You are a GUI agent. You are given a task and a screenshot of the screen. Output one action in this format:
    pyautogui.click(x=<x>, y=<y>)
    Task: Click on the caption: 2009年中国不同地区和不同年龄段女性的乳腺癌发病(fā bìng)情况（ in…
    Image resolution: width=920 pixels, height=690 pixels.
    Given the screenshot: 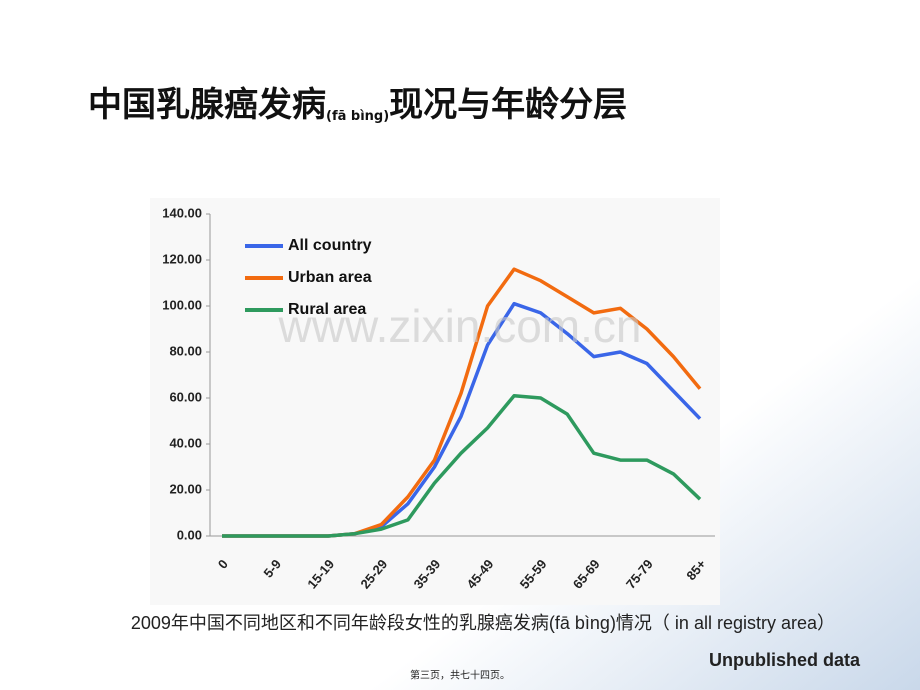 What is the action you would take?
    pyautogui.click(x=483, y=623)
    